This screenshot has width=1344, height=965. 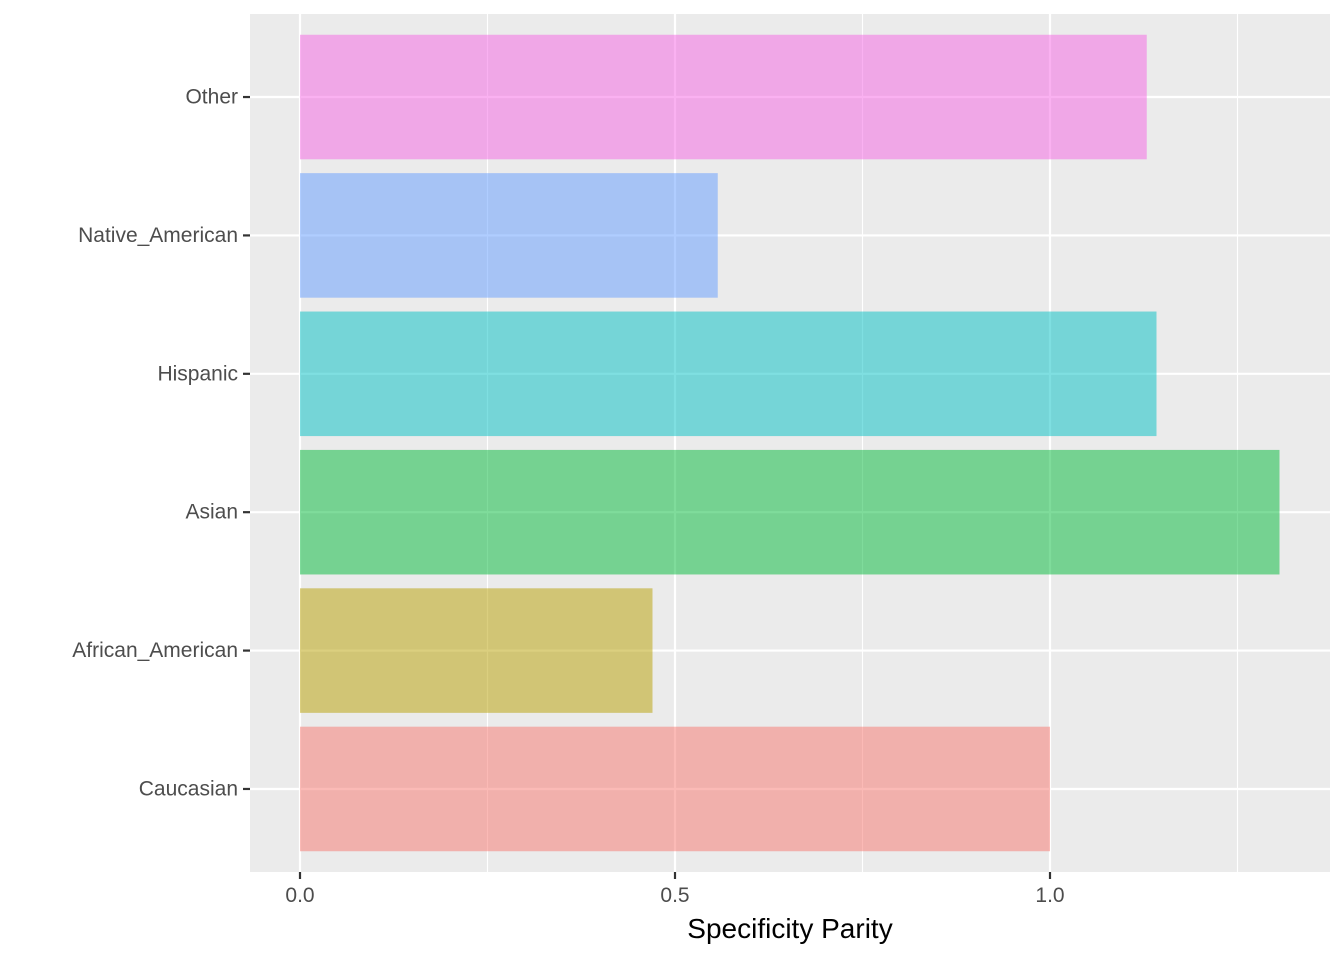 What do you see at coordinates (158, 235) in the screenshot?
I see `y-tick-label: Native_American` at bounding box center [158, 235].